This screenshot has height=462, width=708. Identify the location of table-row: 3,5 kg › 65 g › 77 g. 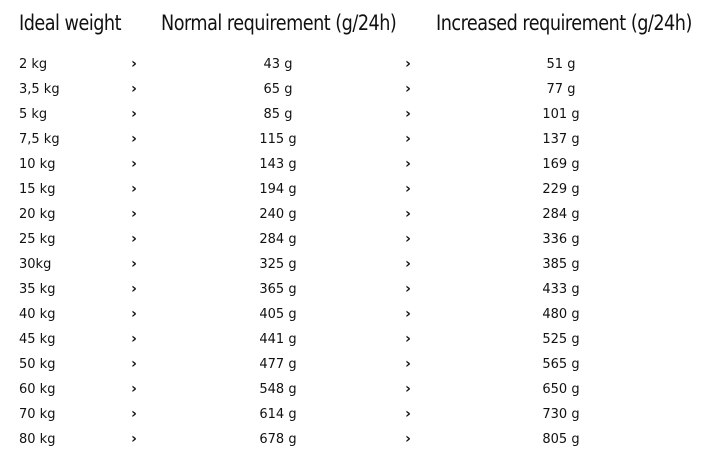
(354, 89).